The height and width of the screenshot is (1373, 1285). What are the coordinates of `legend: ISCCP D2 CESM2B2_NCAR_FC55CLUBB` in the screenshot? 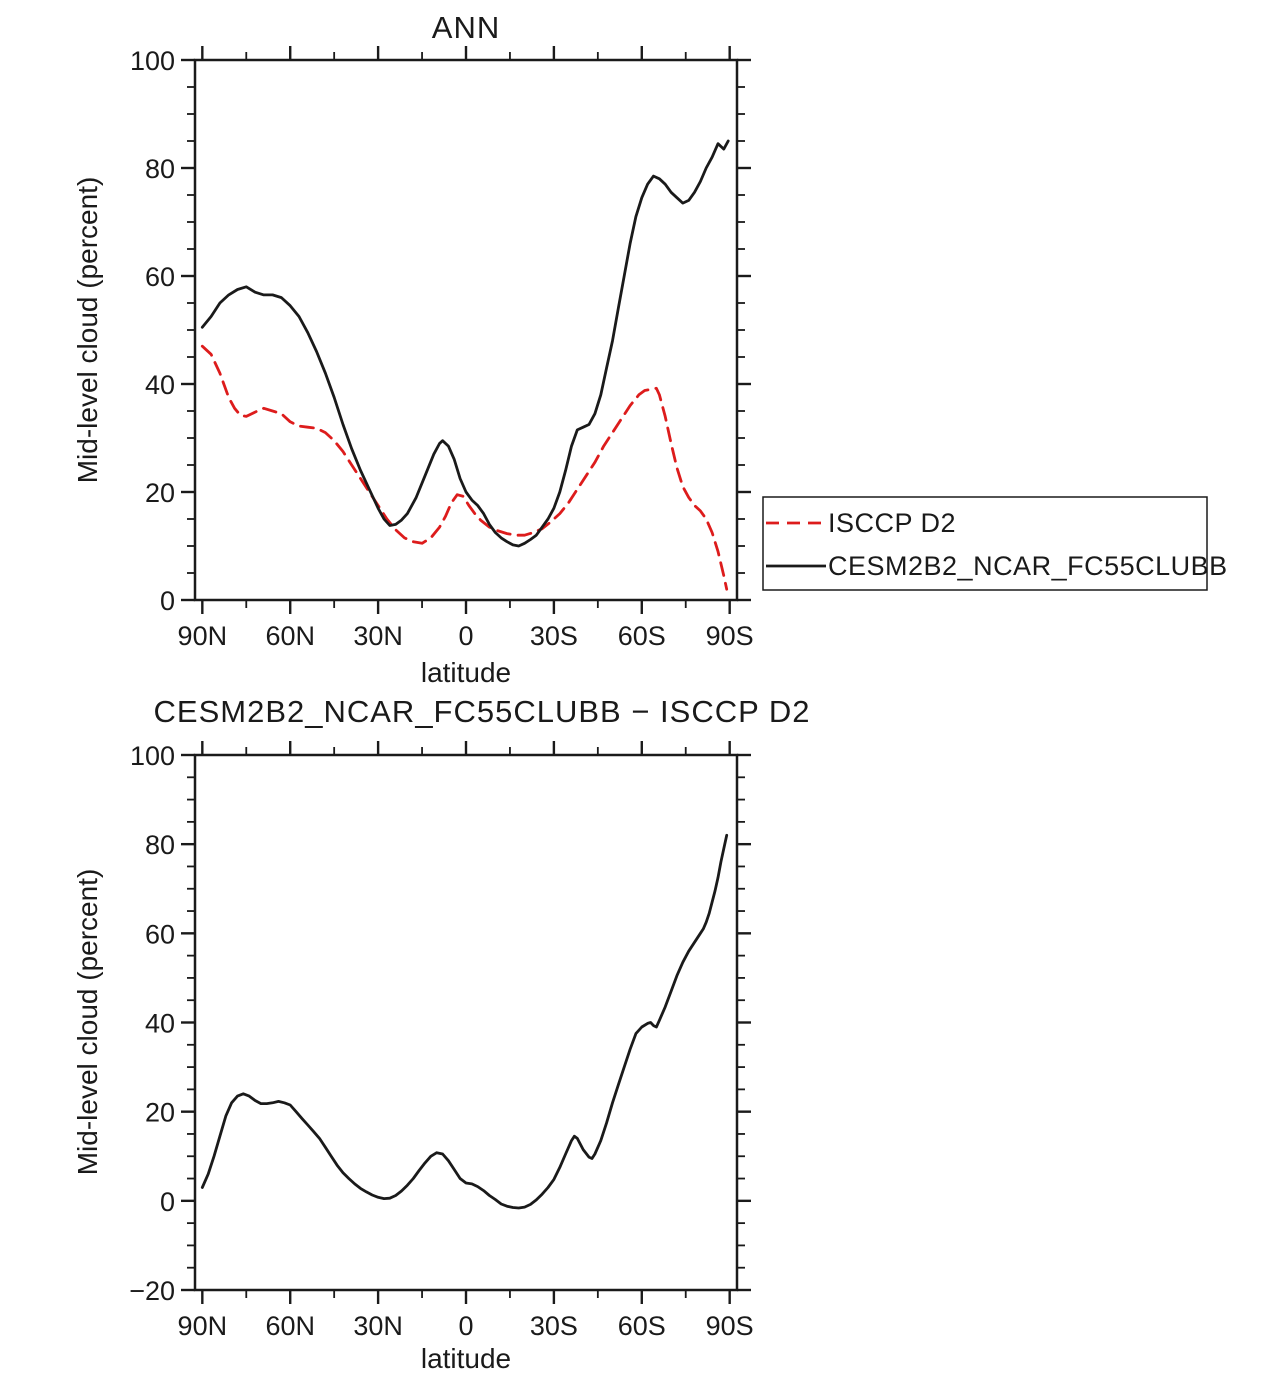 It's located at (995, 543).